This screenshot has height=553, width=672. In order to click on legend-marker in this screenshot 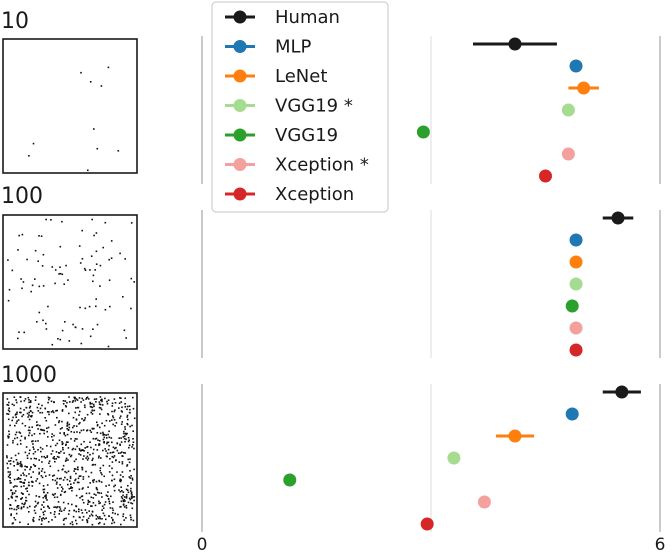, I will do `click(240, 17)`.